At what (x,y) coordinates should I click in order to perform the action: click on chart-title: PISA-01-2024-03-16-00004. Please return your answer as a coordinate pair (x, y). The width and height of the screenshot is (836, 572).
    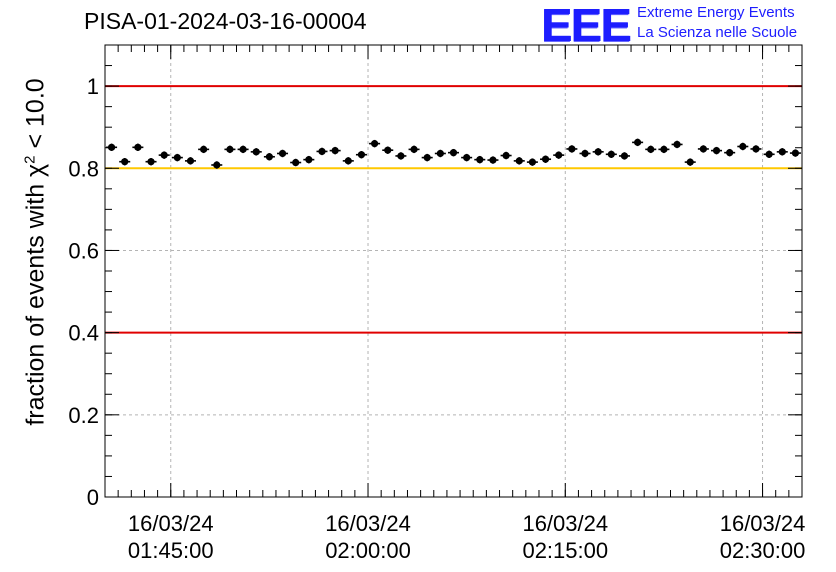
    Looking at the image, I should click on (225, 21).